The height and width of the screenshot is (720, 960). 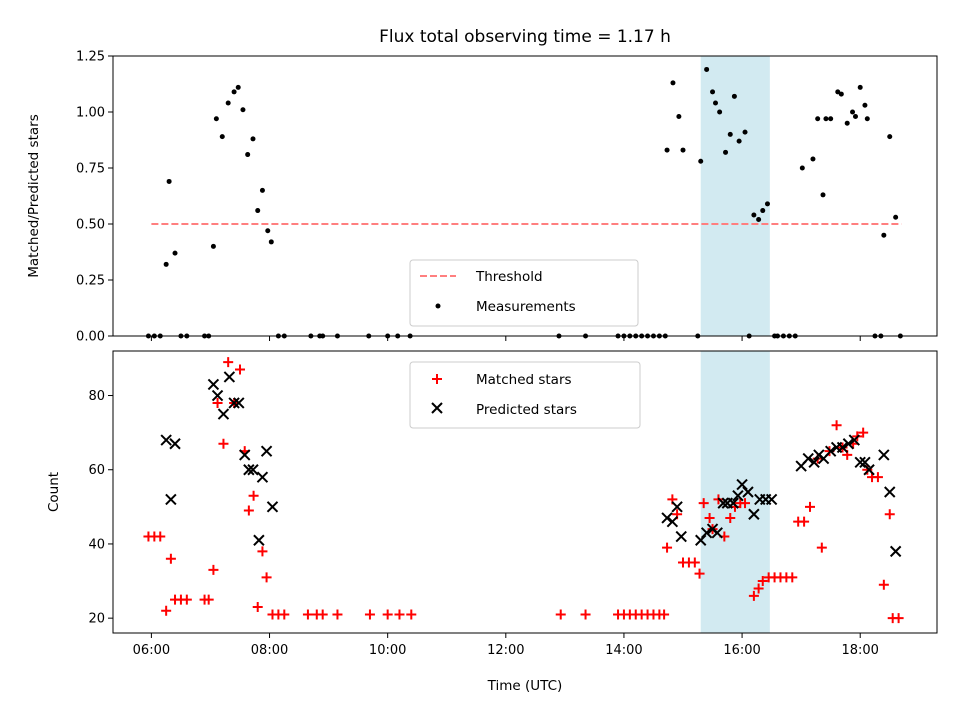 I want to click on ratio-y-tick-label: 1.25, so click(x=90, y=57).